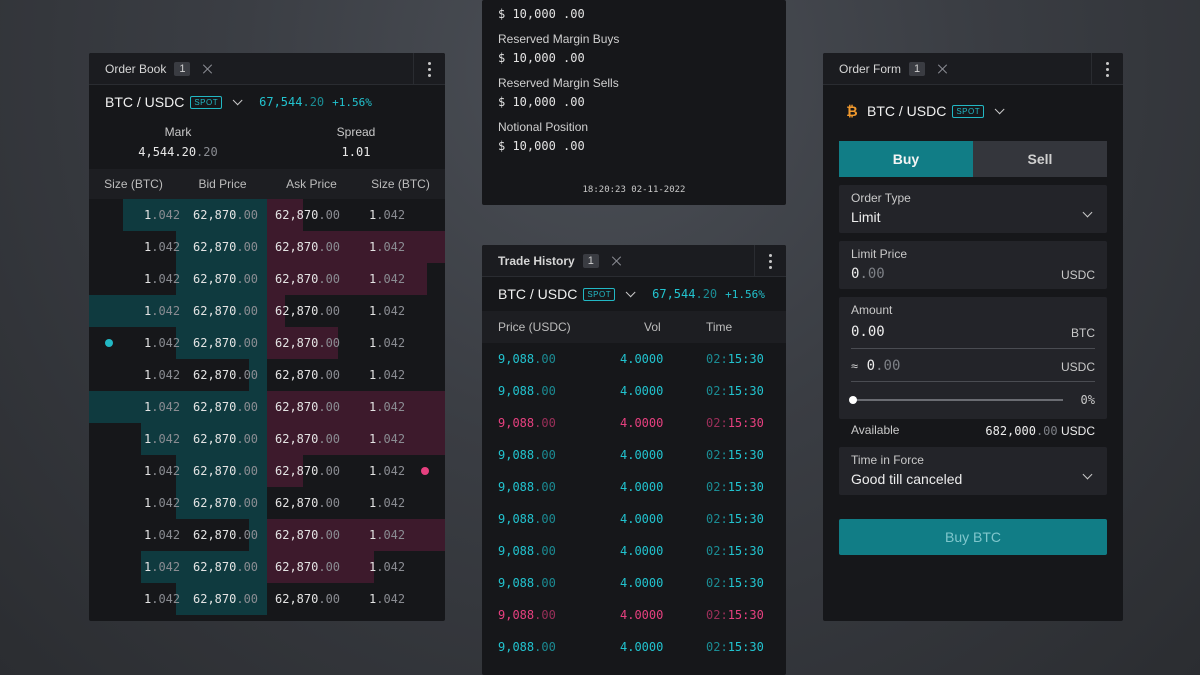 Image resolution: width=1200 pixels, height=675 pixels. What do you see at coordinates (956, 400) in the screenshot?
I see `amount-slider` at bounding box center [956, 400].